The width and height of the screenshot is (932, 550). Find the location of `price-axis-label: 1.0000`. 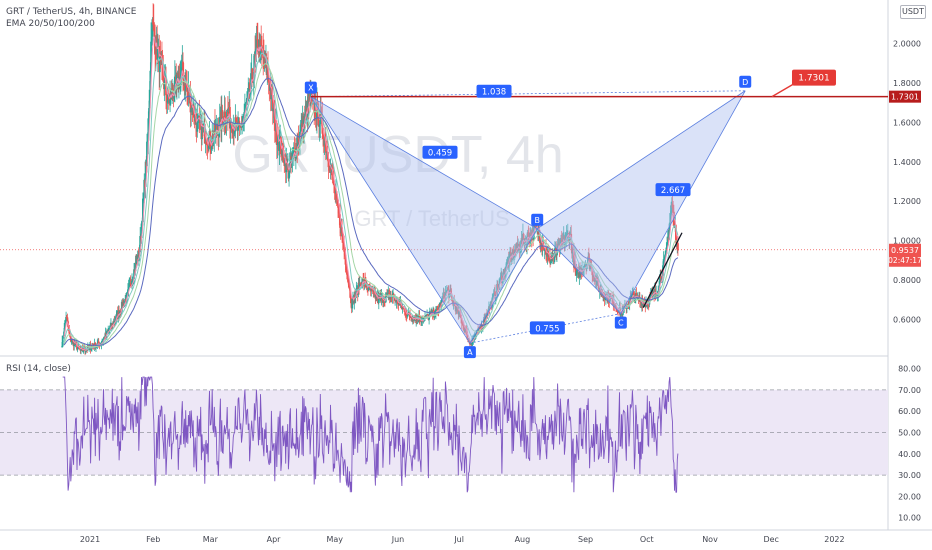

price-axis-label: 1.0000 is located at coordinates (907, 241).